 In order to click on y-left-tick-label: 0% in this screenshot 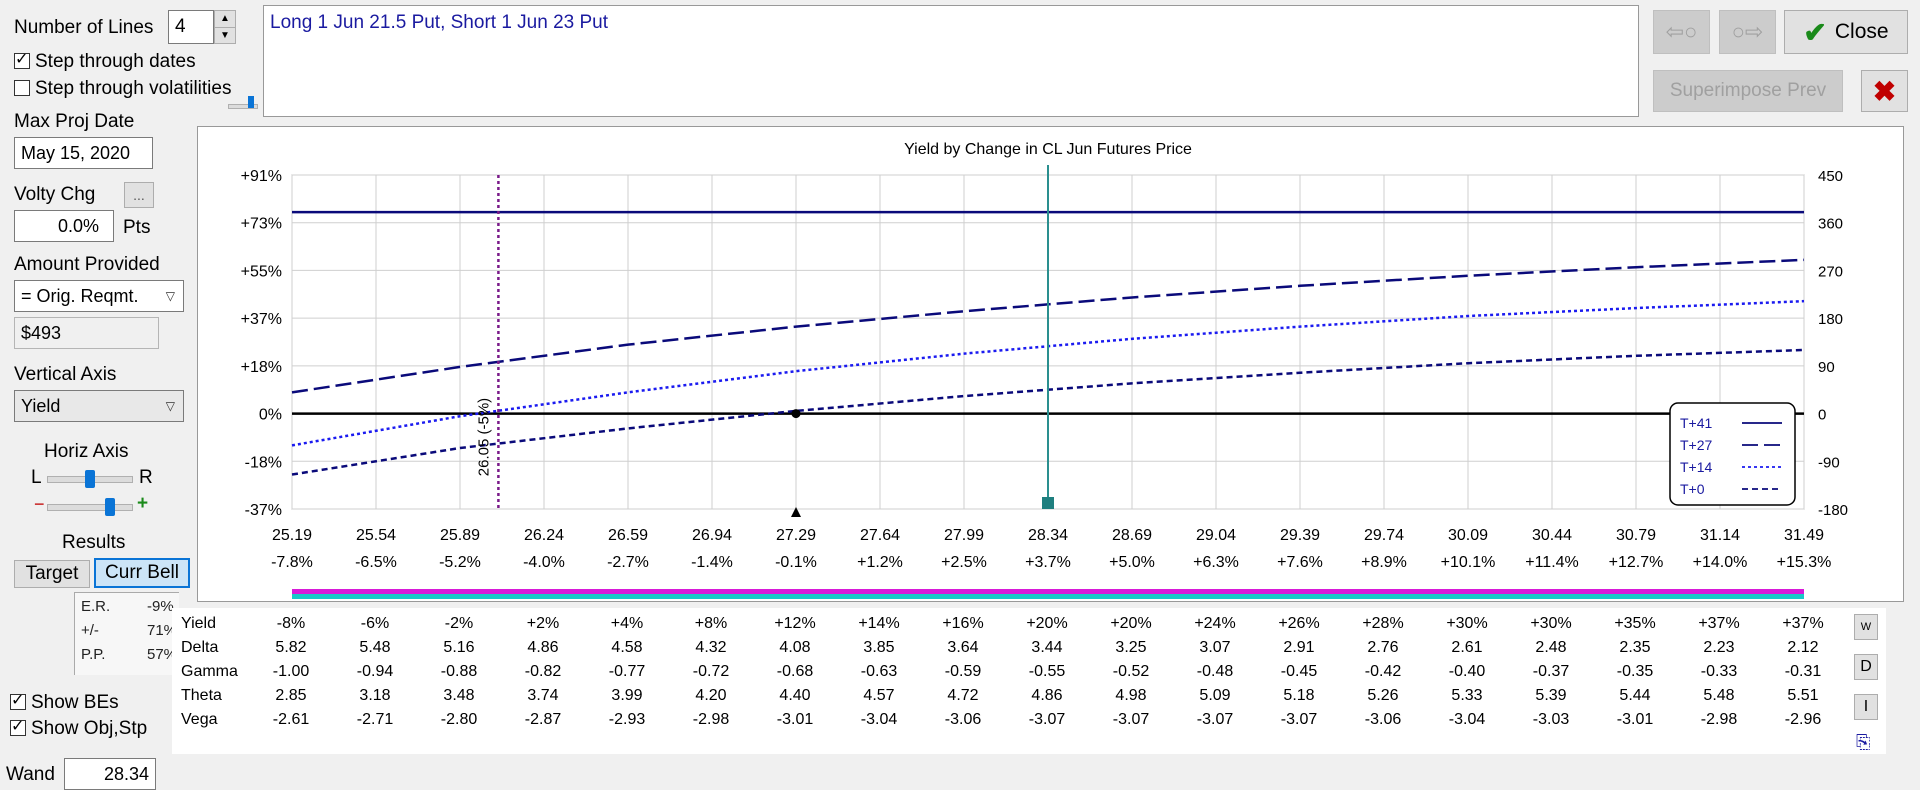, I will do `click(270, 415)`.